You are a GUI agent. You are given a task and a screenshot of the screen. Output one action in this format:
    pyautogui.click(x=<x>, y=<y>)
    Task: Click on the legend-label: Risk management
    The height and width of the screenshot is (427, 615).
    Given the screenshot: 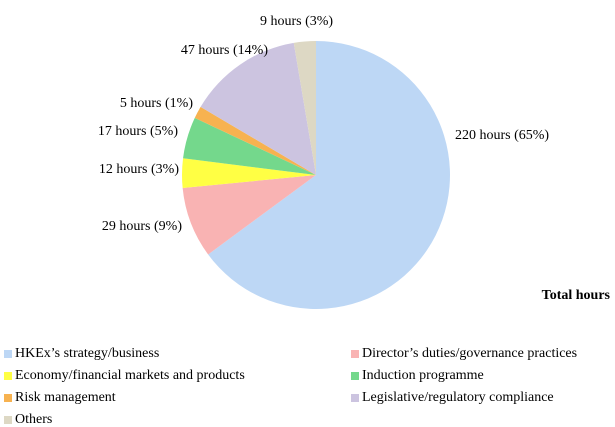 What is the action you would take?
    pyautogui.click(x=65, y=397)
    